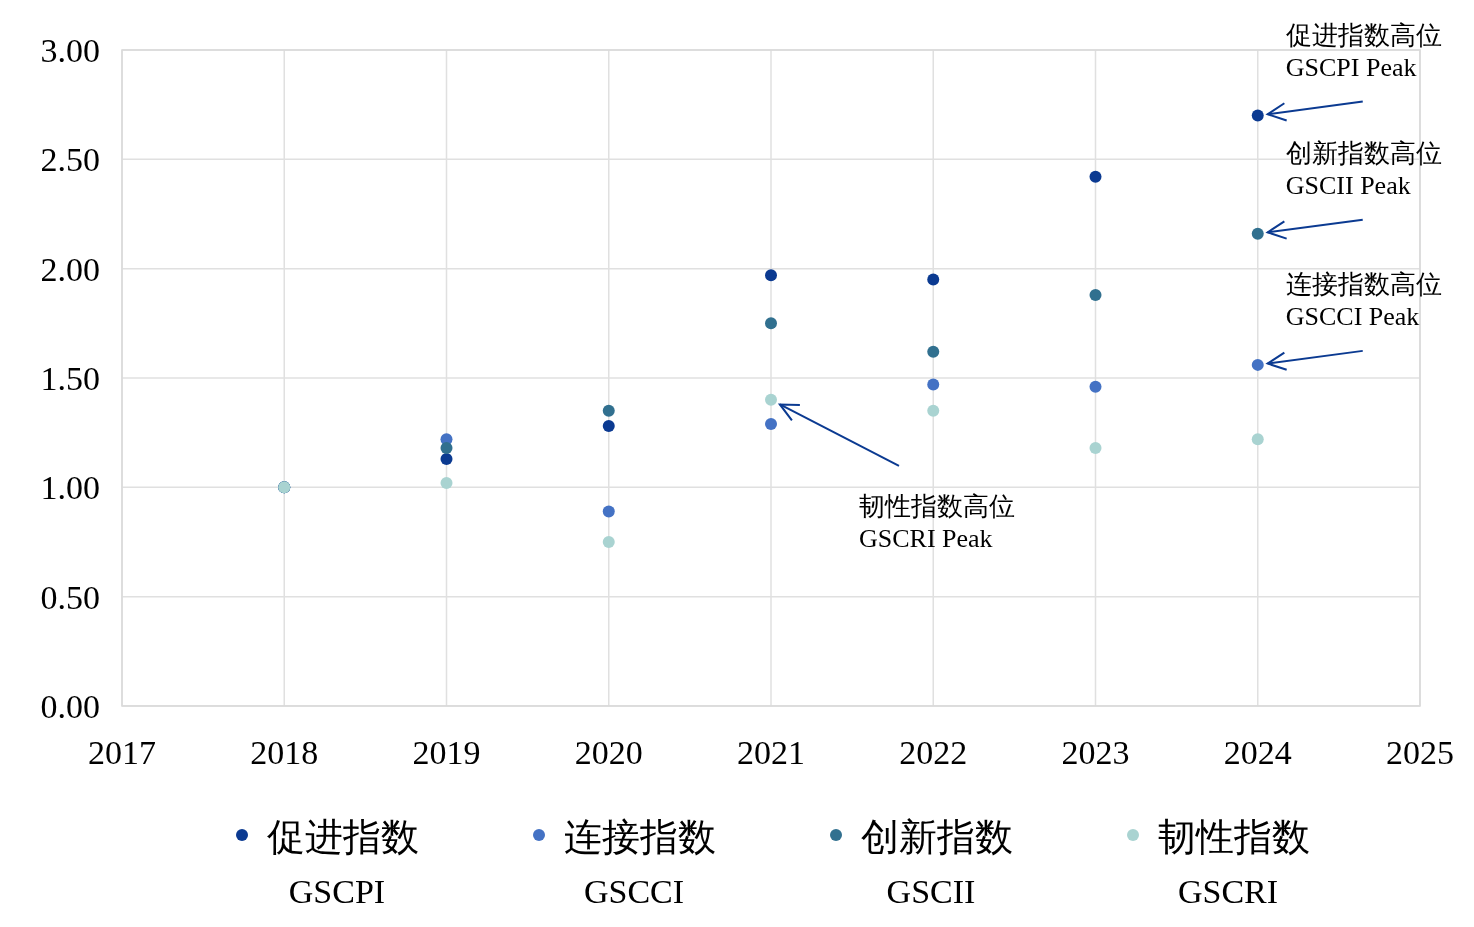  What do you see at coordinates (937, 863) in the screenshot?
I see `legend-label: 创新指数 GSCII` at bounding box center [937, 863].